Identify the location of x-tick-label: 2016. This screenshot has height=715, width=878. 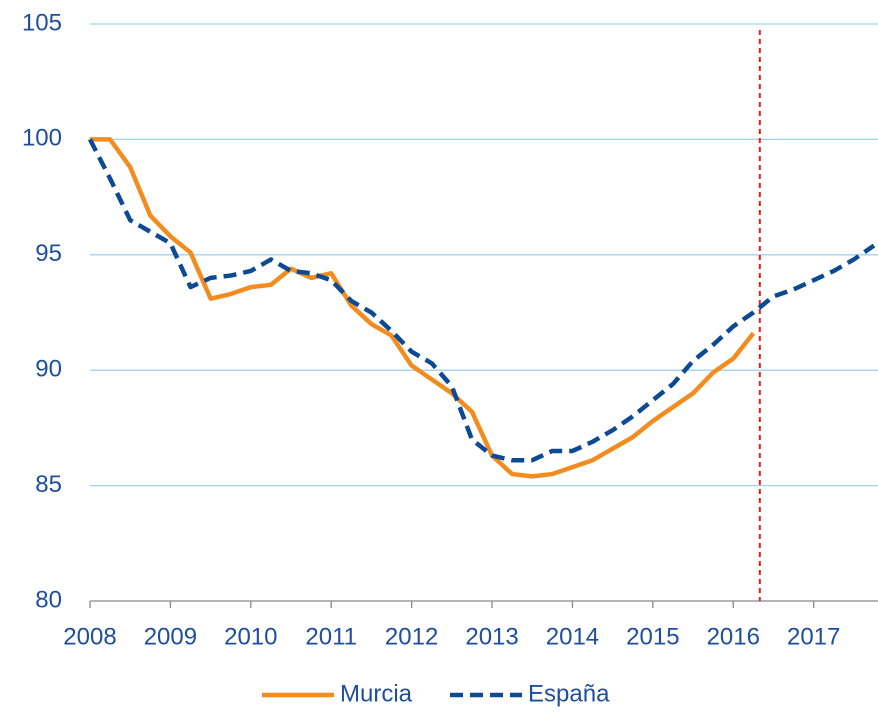
(733, 636).